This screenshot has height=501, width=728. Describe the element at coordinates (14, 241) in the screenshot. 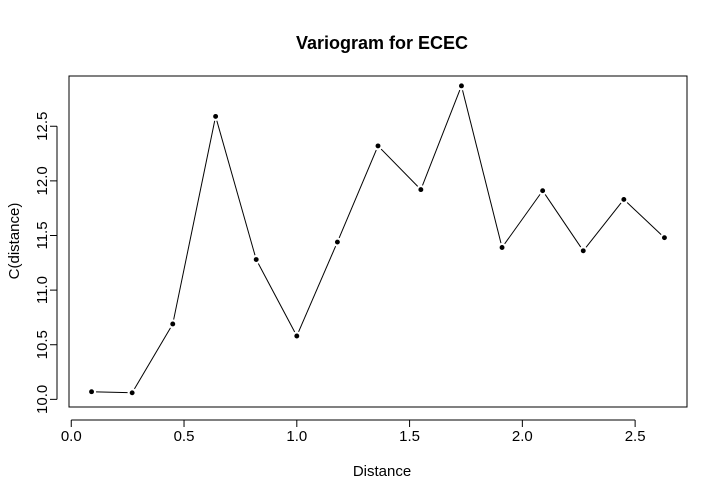

I see `y-axis-label: C(distance)` at that location.